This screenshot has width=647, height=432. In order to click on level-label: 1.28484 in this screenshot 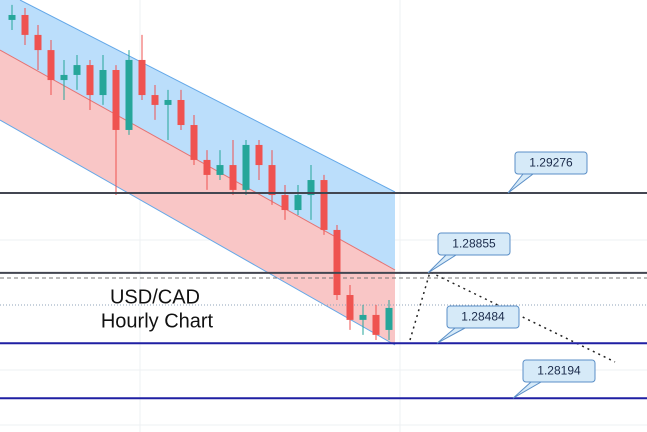, I will do `click(483, 317)`.